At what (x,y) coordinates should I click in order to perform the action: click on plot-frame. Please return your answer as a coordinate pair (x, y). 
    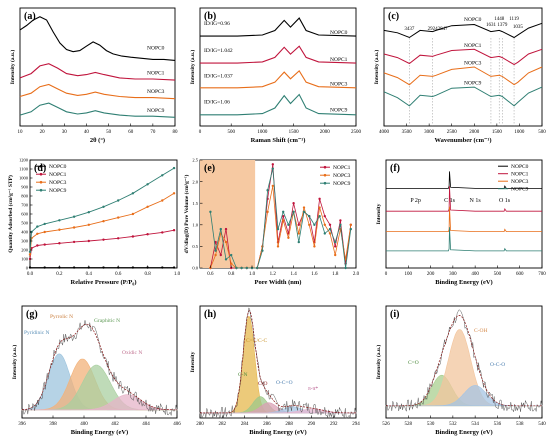
    Looking at the image, I should click on (99, 362).